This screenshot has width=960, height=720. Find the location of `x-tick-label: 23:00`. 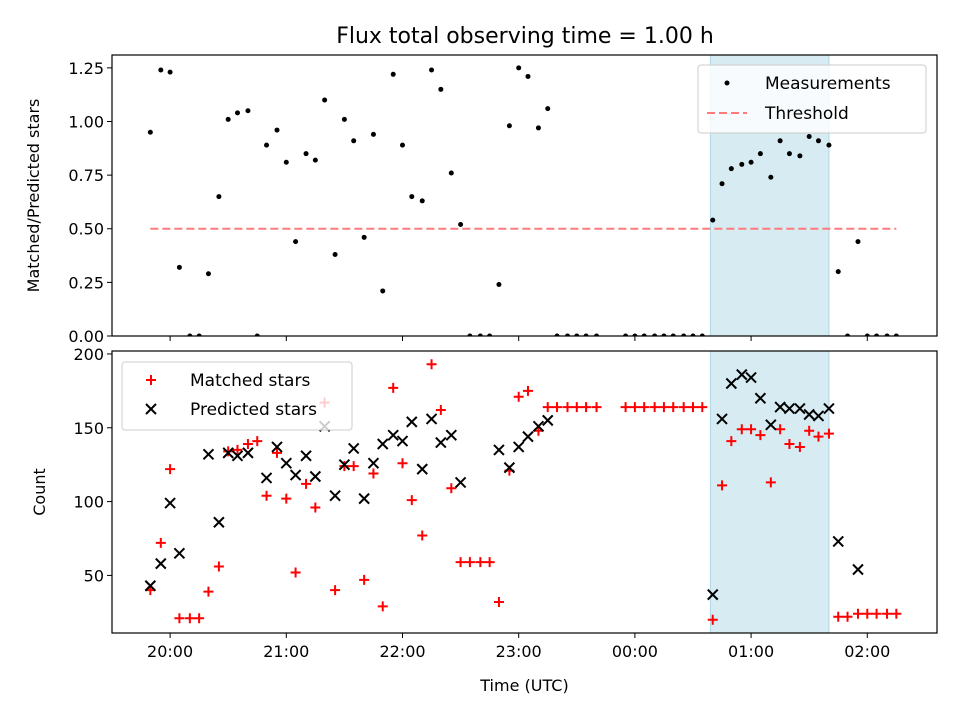

x-tick-label: 23:00 is located at coordinates (519, 651).